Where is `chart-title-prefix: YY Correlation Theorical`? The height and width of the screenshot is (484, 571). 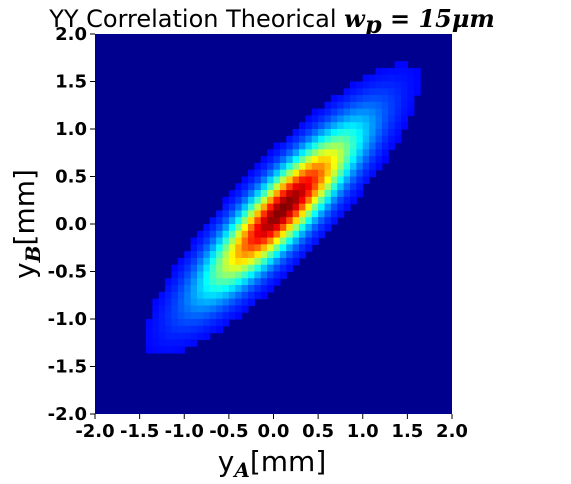
chart-title-prefix: YY Correlation Theorical is located at coordinates (196, 19).